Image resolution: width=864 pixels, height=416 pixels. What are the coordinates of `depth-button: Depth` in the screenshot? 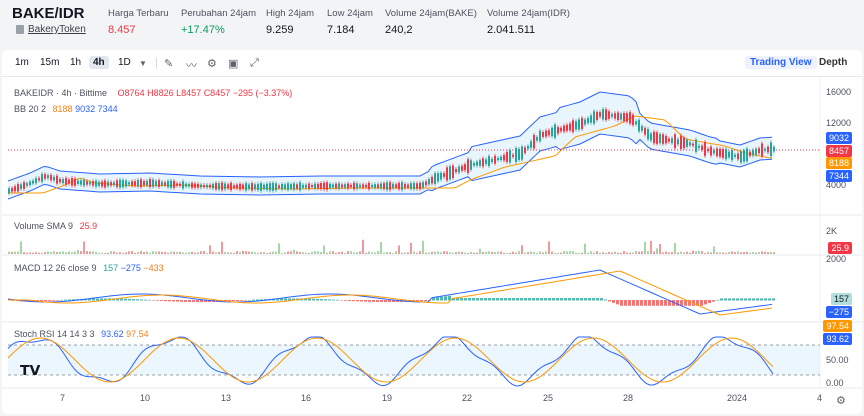 It's located at (833, 62).